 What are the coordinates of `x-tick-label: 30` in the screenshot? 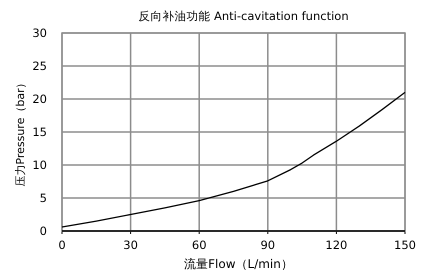 It's located at (130, 245).